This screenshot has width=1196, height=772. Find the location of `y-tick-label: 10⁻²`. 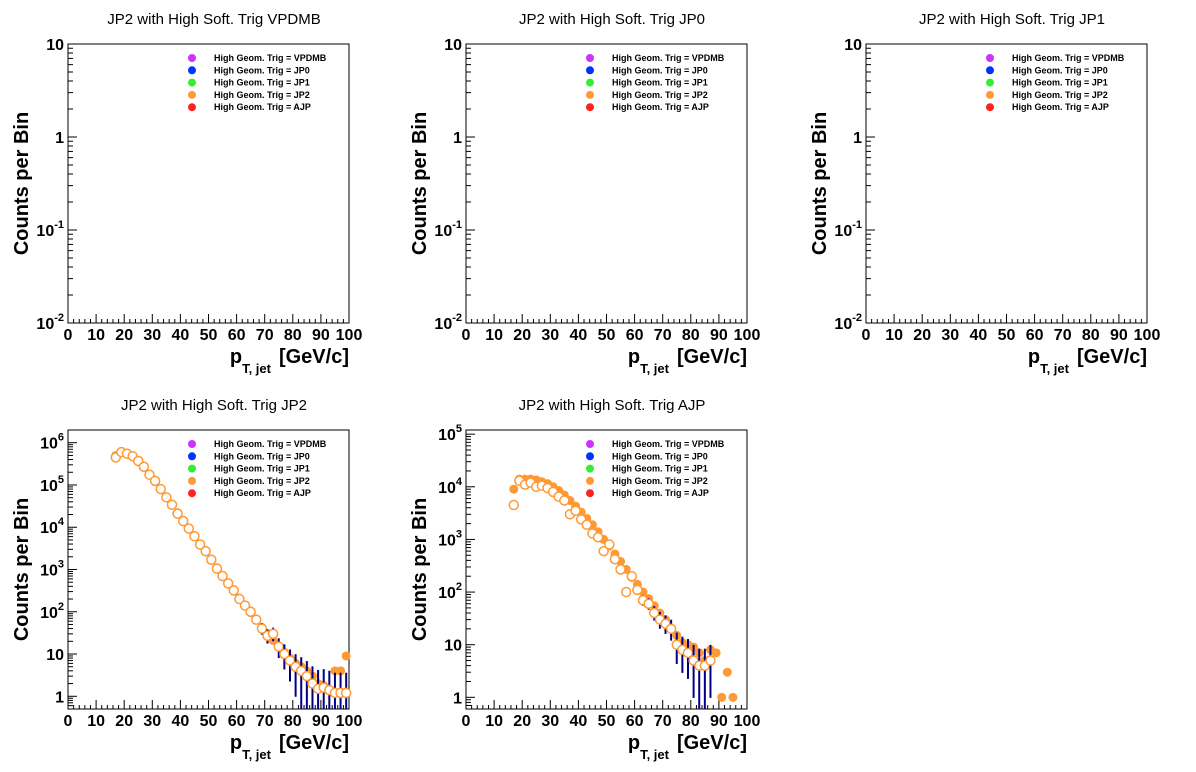

y-tick-label: 10⁻² is located at coordinates (50, 322).